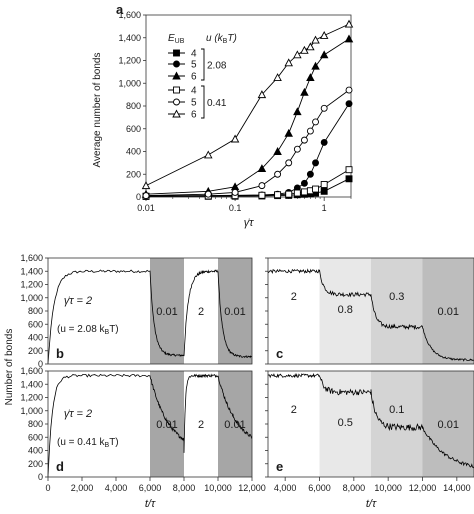 The image size is (474, 514). What do you see at coordinates (294, 297) in the screenshot?
I see `region-label: 2` at bounding box center [294, 297].